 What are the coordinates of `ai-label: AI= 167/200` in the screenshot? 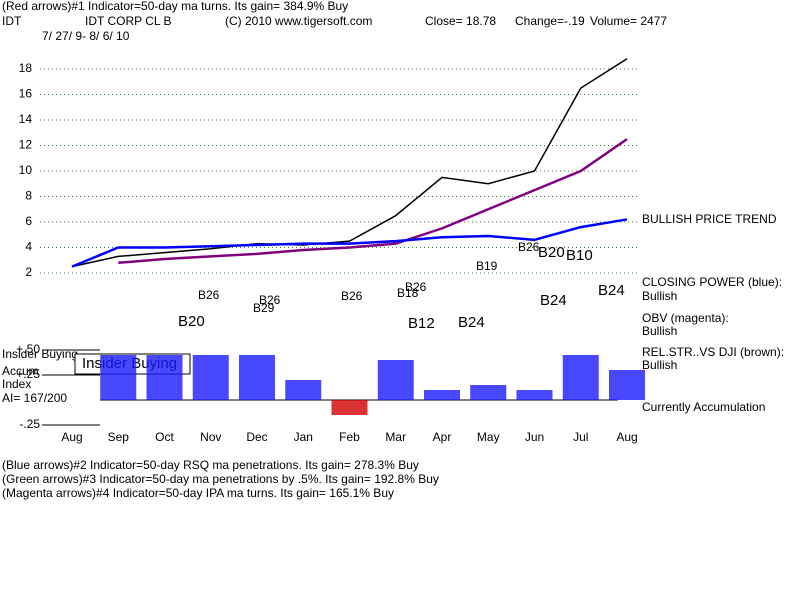 It's located at (34, 398).